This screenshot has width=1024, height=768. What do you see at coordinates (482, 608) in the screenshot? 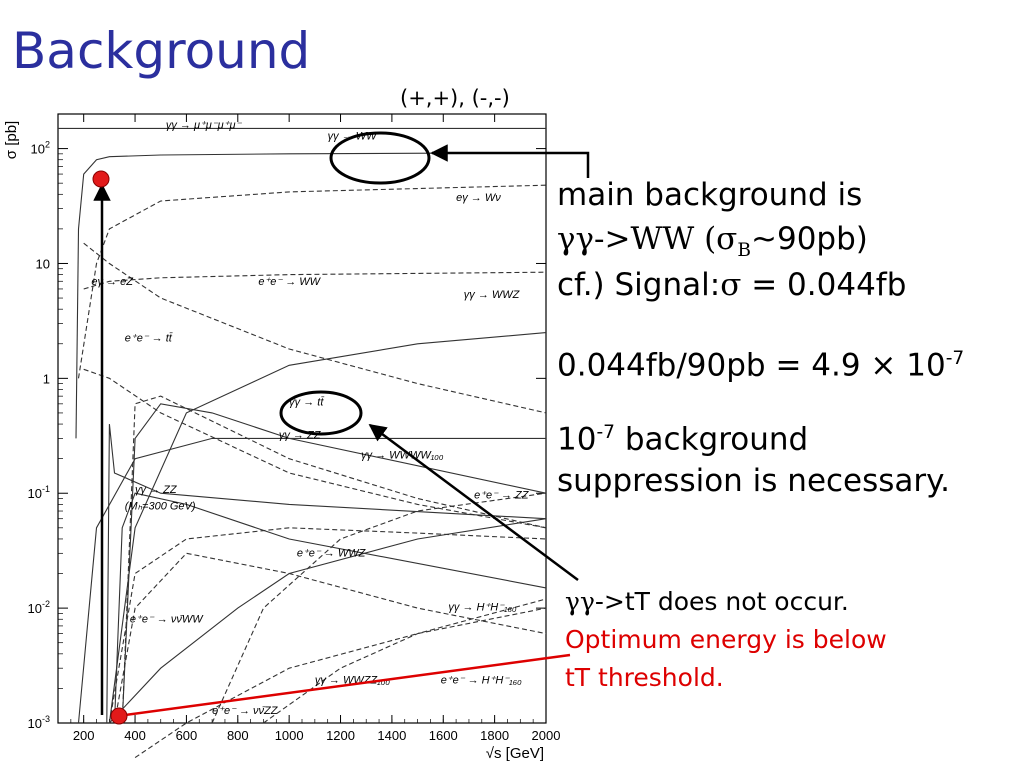
I see `curve-label-15: γγ → H⁺H⁻₁₆₀` at bounding box center [482, 608].